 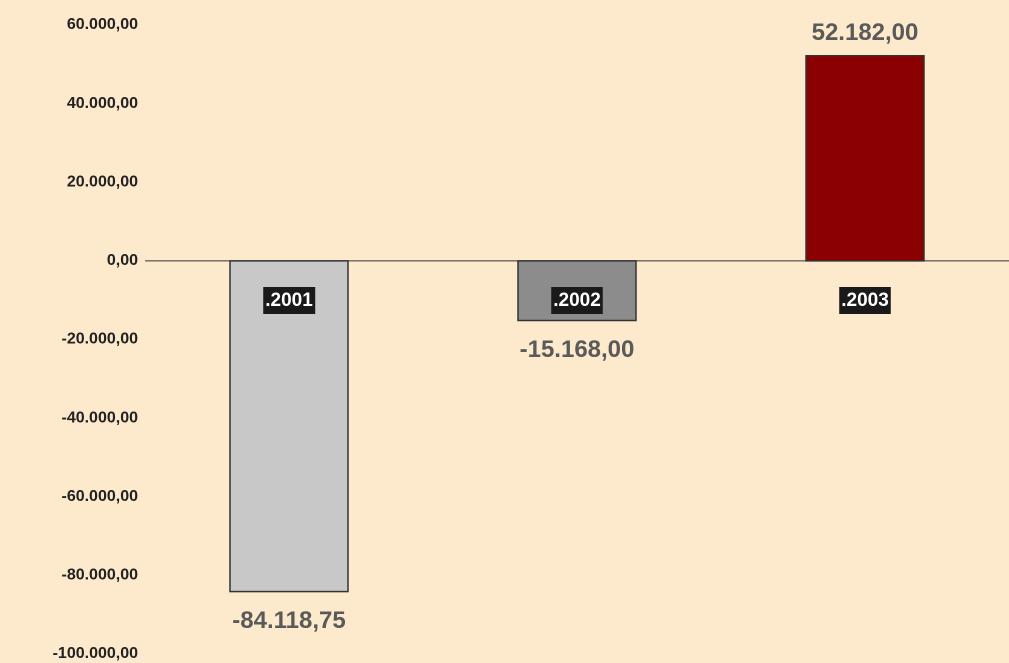 I want to click on y-tick-label: -60.000,00, so click(x=99, y=496).